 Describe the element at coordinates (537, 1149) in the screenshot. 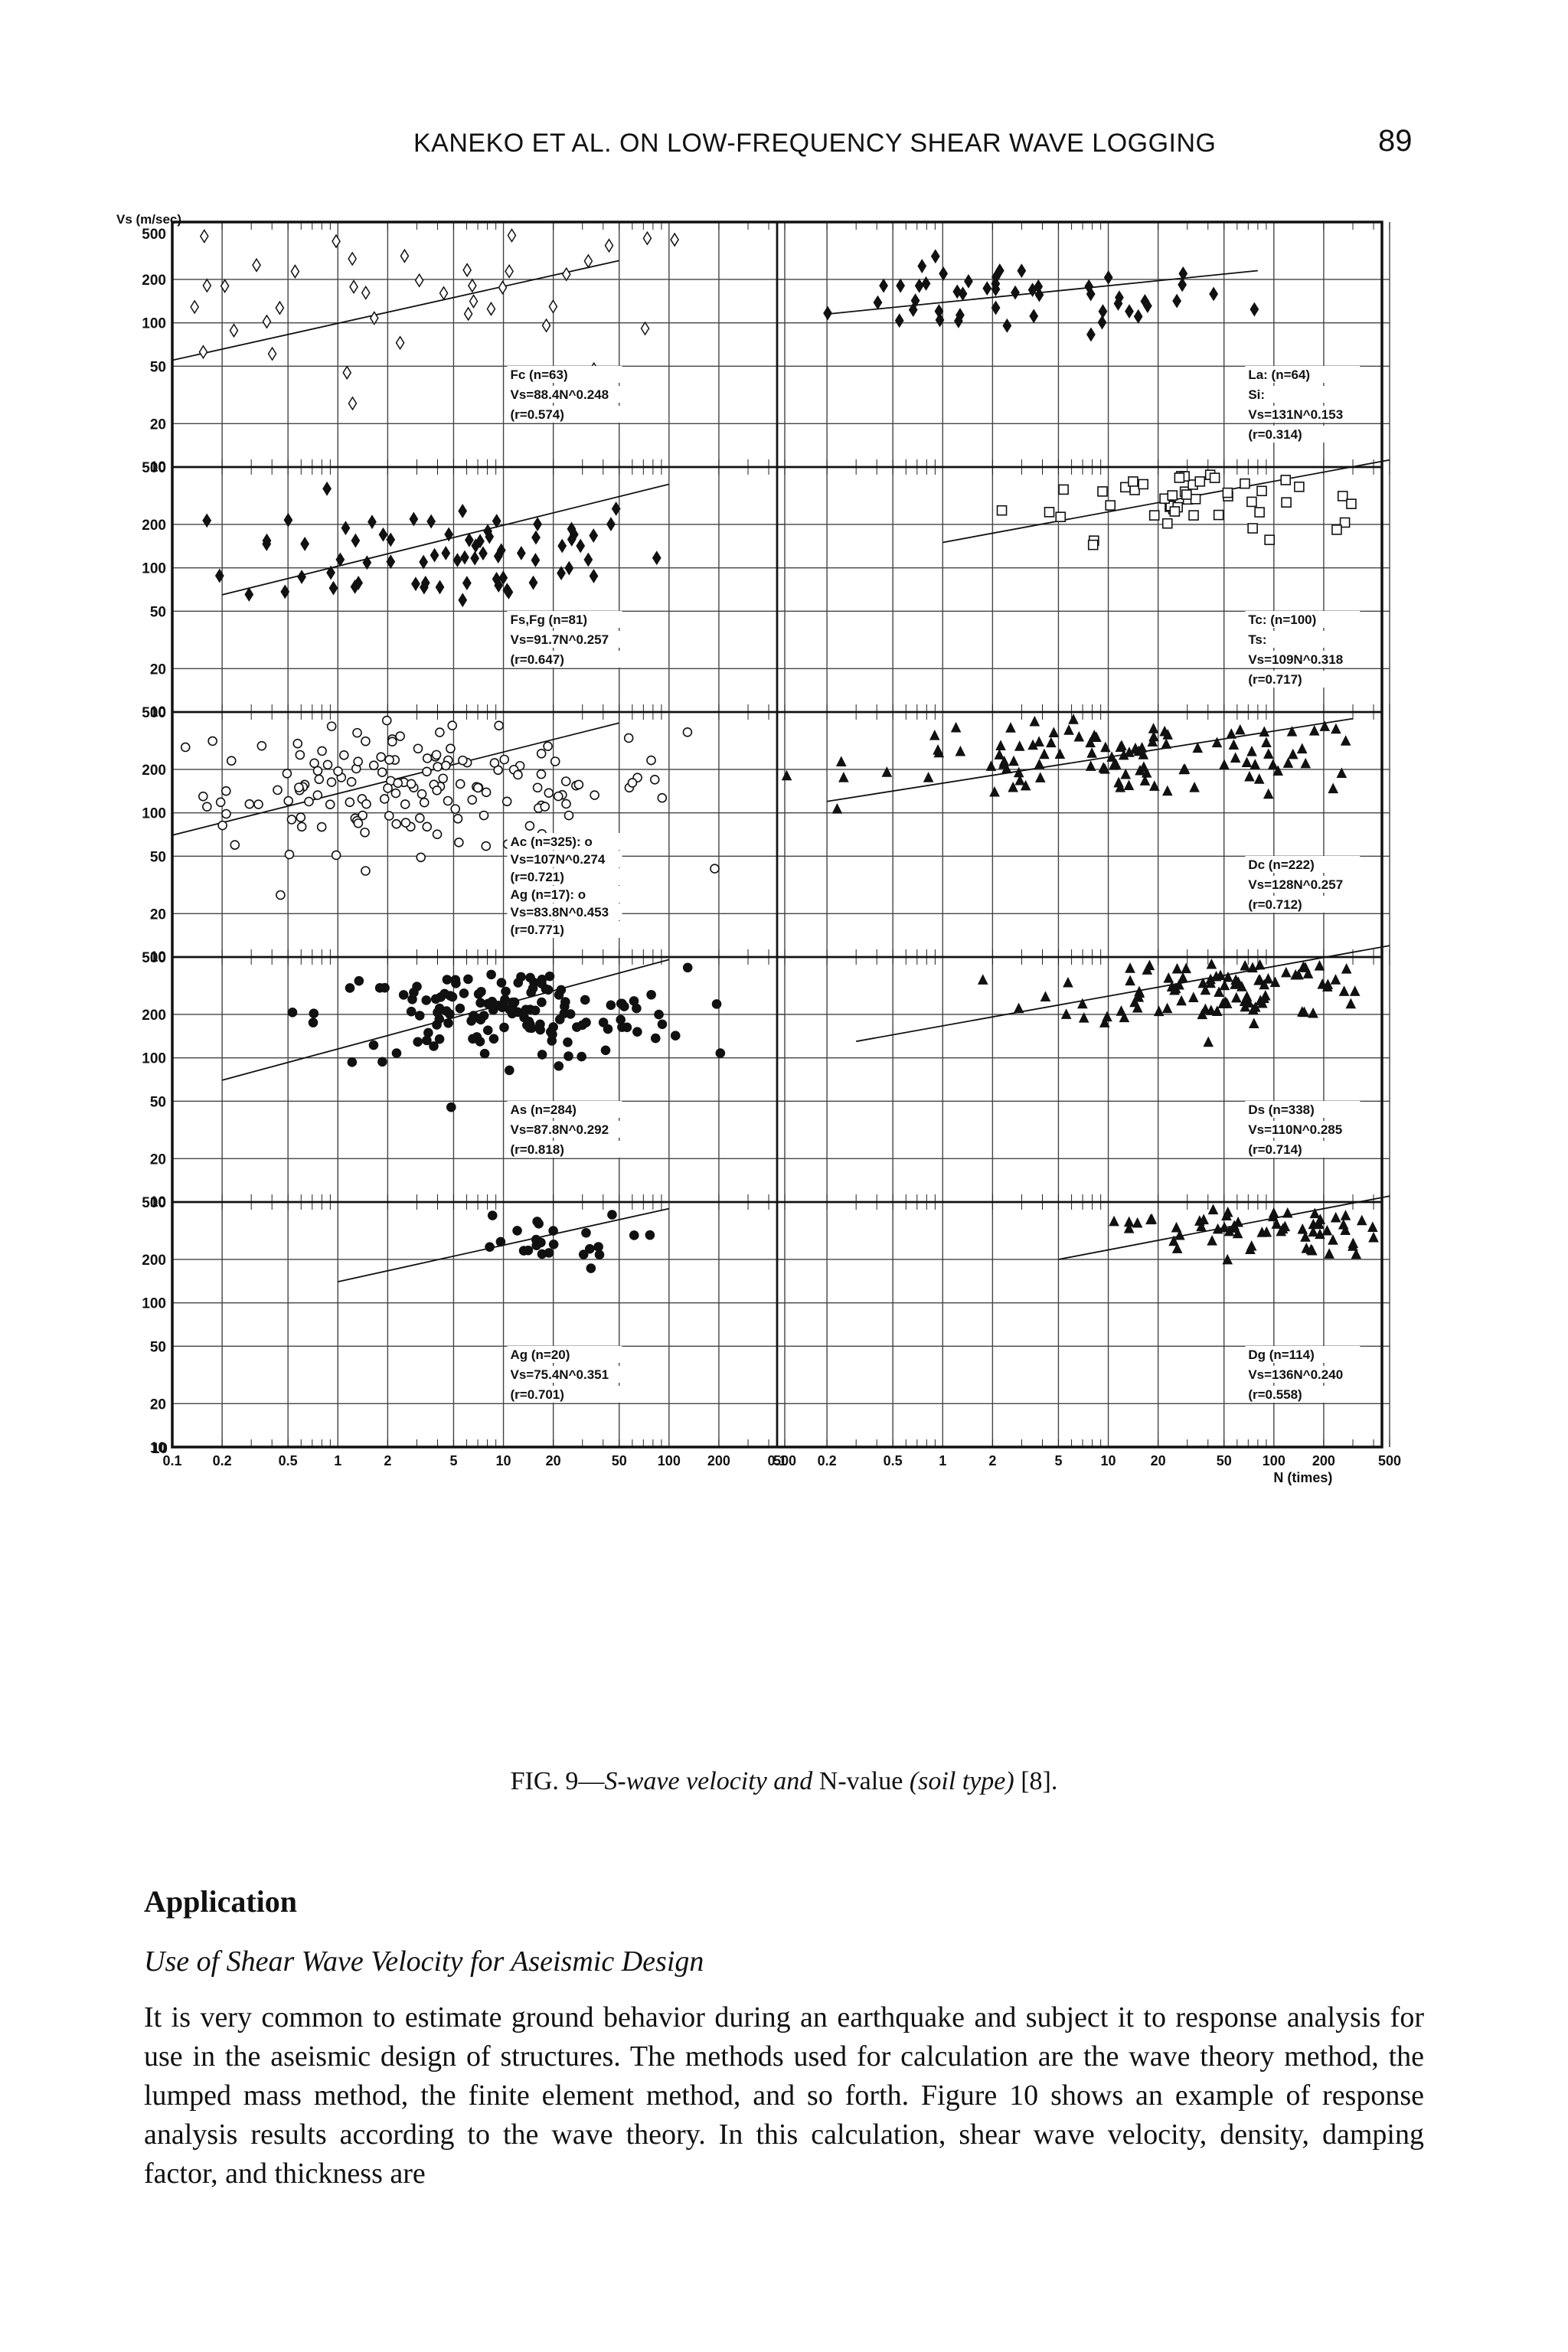

I see `panel-annotation: (r=0.818)` at that location.